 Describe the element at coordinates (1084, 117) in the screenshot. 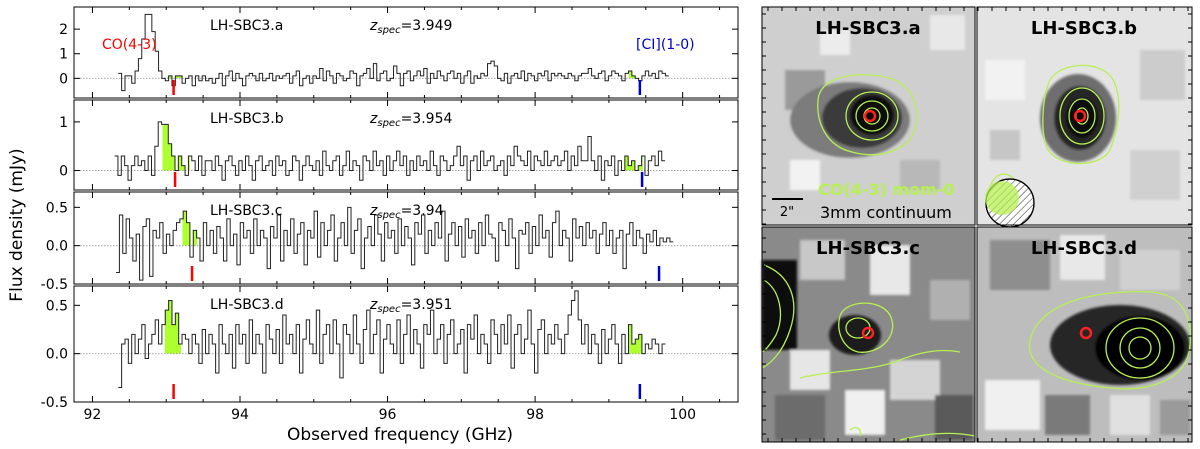

I see `image-panel-b: LH-SBC3.b` at that location.